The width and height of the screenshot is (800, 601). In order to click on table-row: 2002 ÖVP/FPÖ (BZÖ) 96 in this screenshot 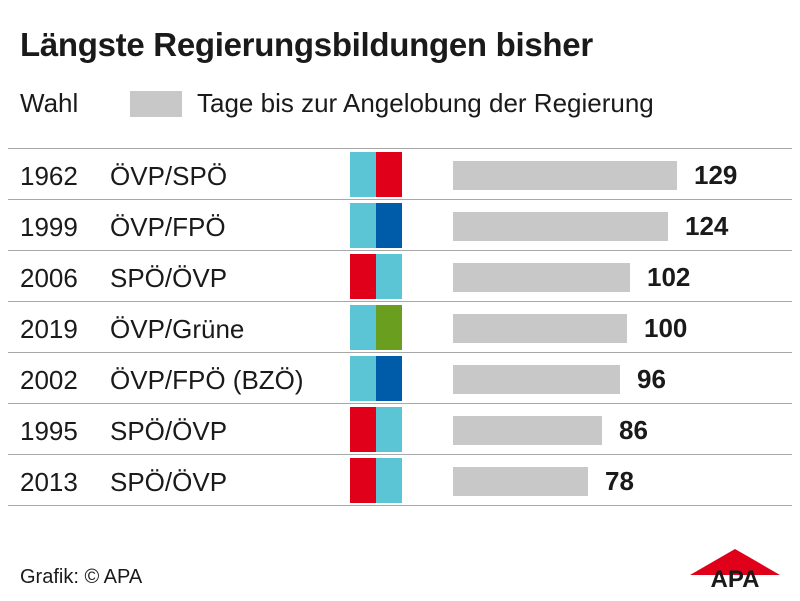, I will do `click(400, 377)`.